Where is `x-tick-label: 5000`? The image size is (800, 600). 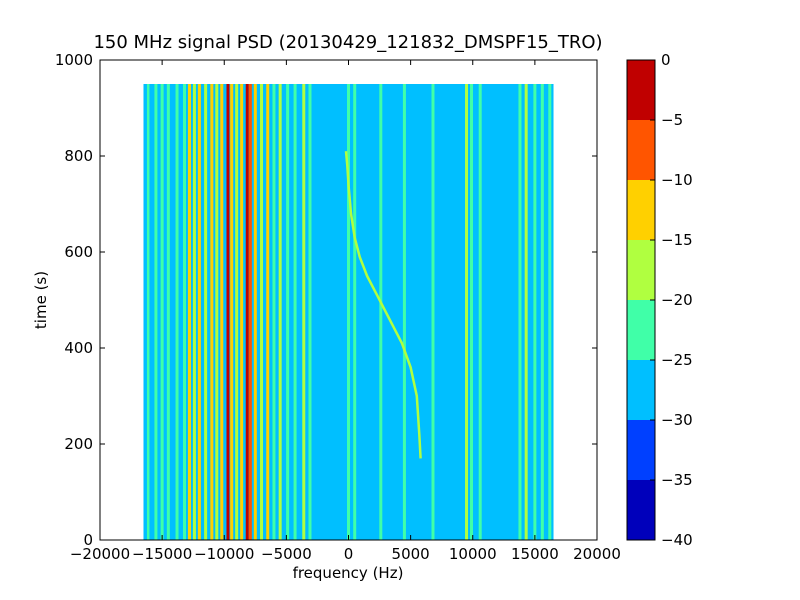
x-tick-label: 5000 is located at coordinates (411, 554).